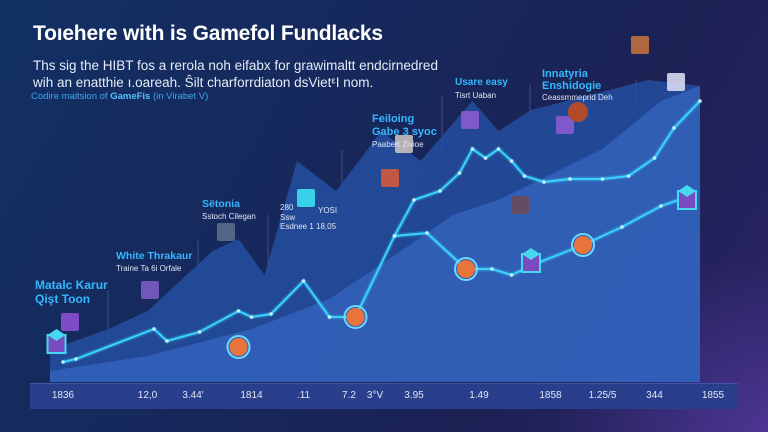 The width and height of the screenshot is (768, 432). Describe the element at coordinates (476, 95) in the screenshot. I see `annotation-sub: Tisrt Uaban` at that location.